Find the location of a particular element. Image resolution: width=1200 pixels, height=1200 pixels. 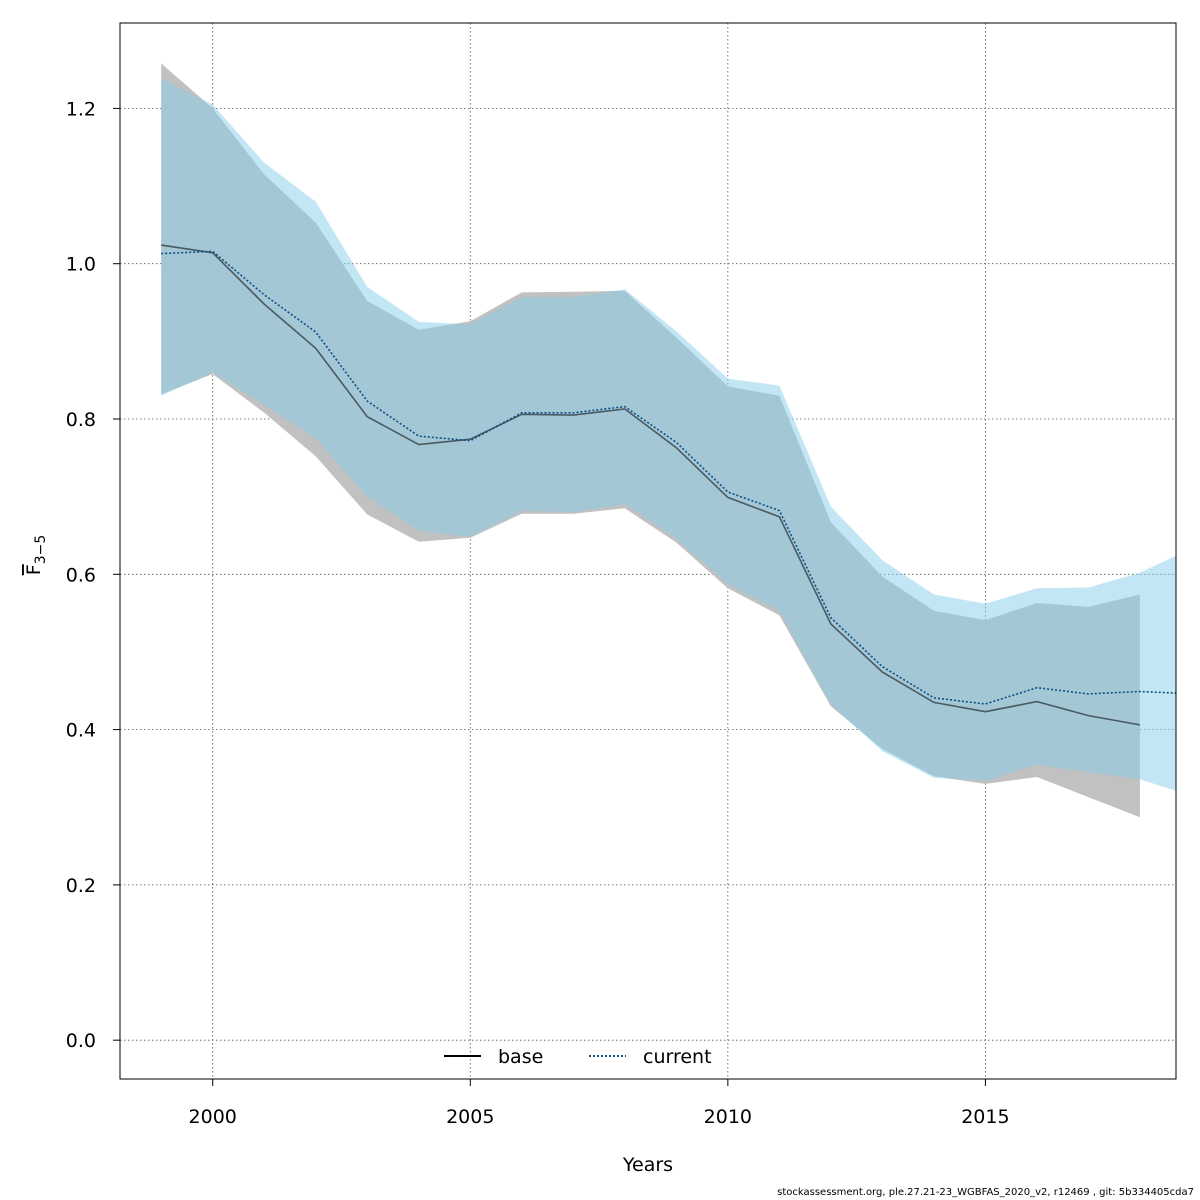

x-tick-label-2015: 2015 is located at coordinates (985, 1117).